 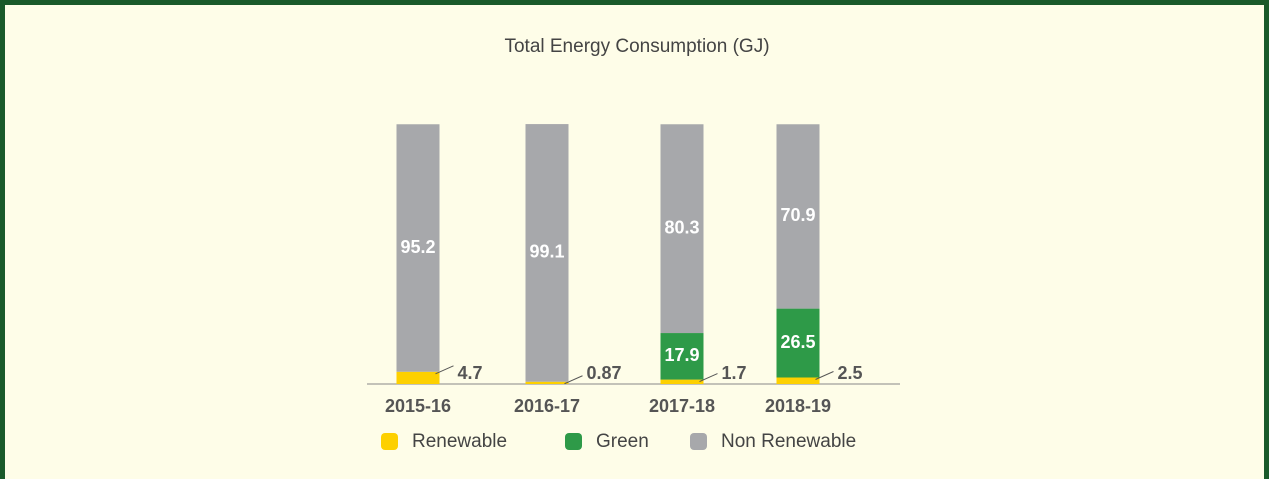 I want to click on value-label: 70.9, so click(x=797, y=215).